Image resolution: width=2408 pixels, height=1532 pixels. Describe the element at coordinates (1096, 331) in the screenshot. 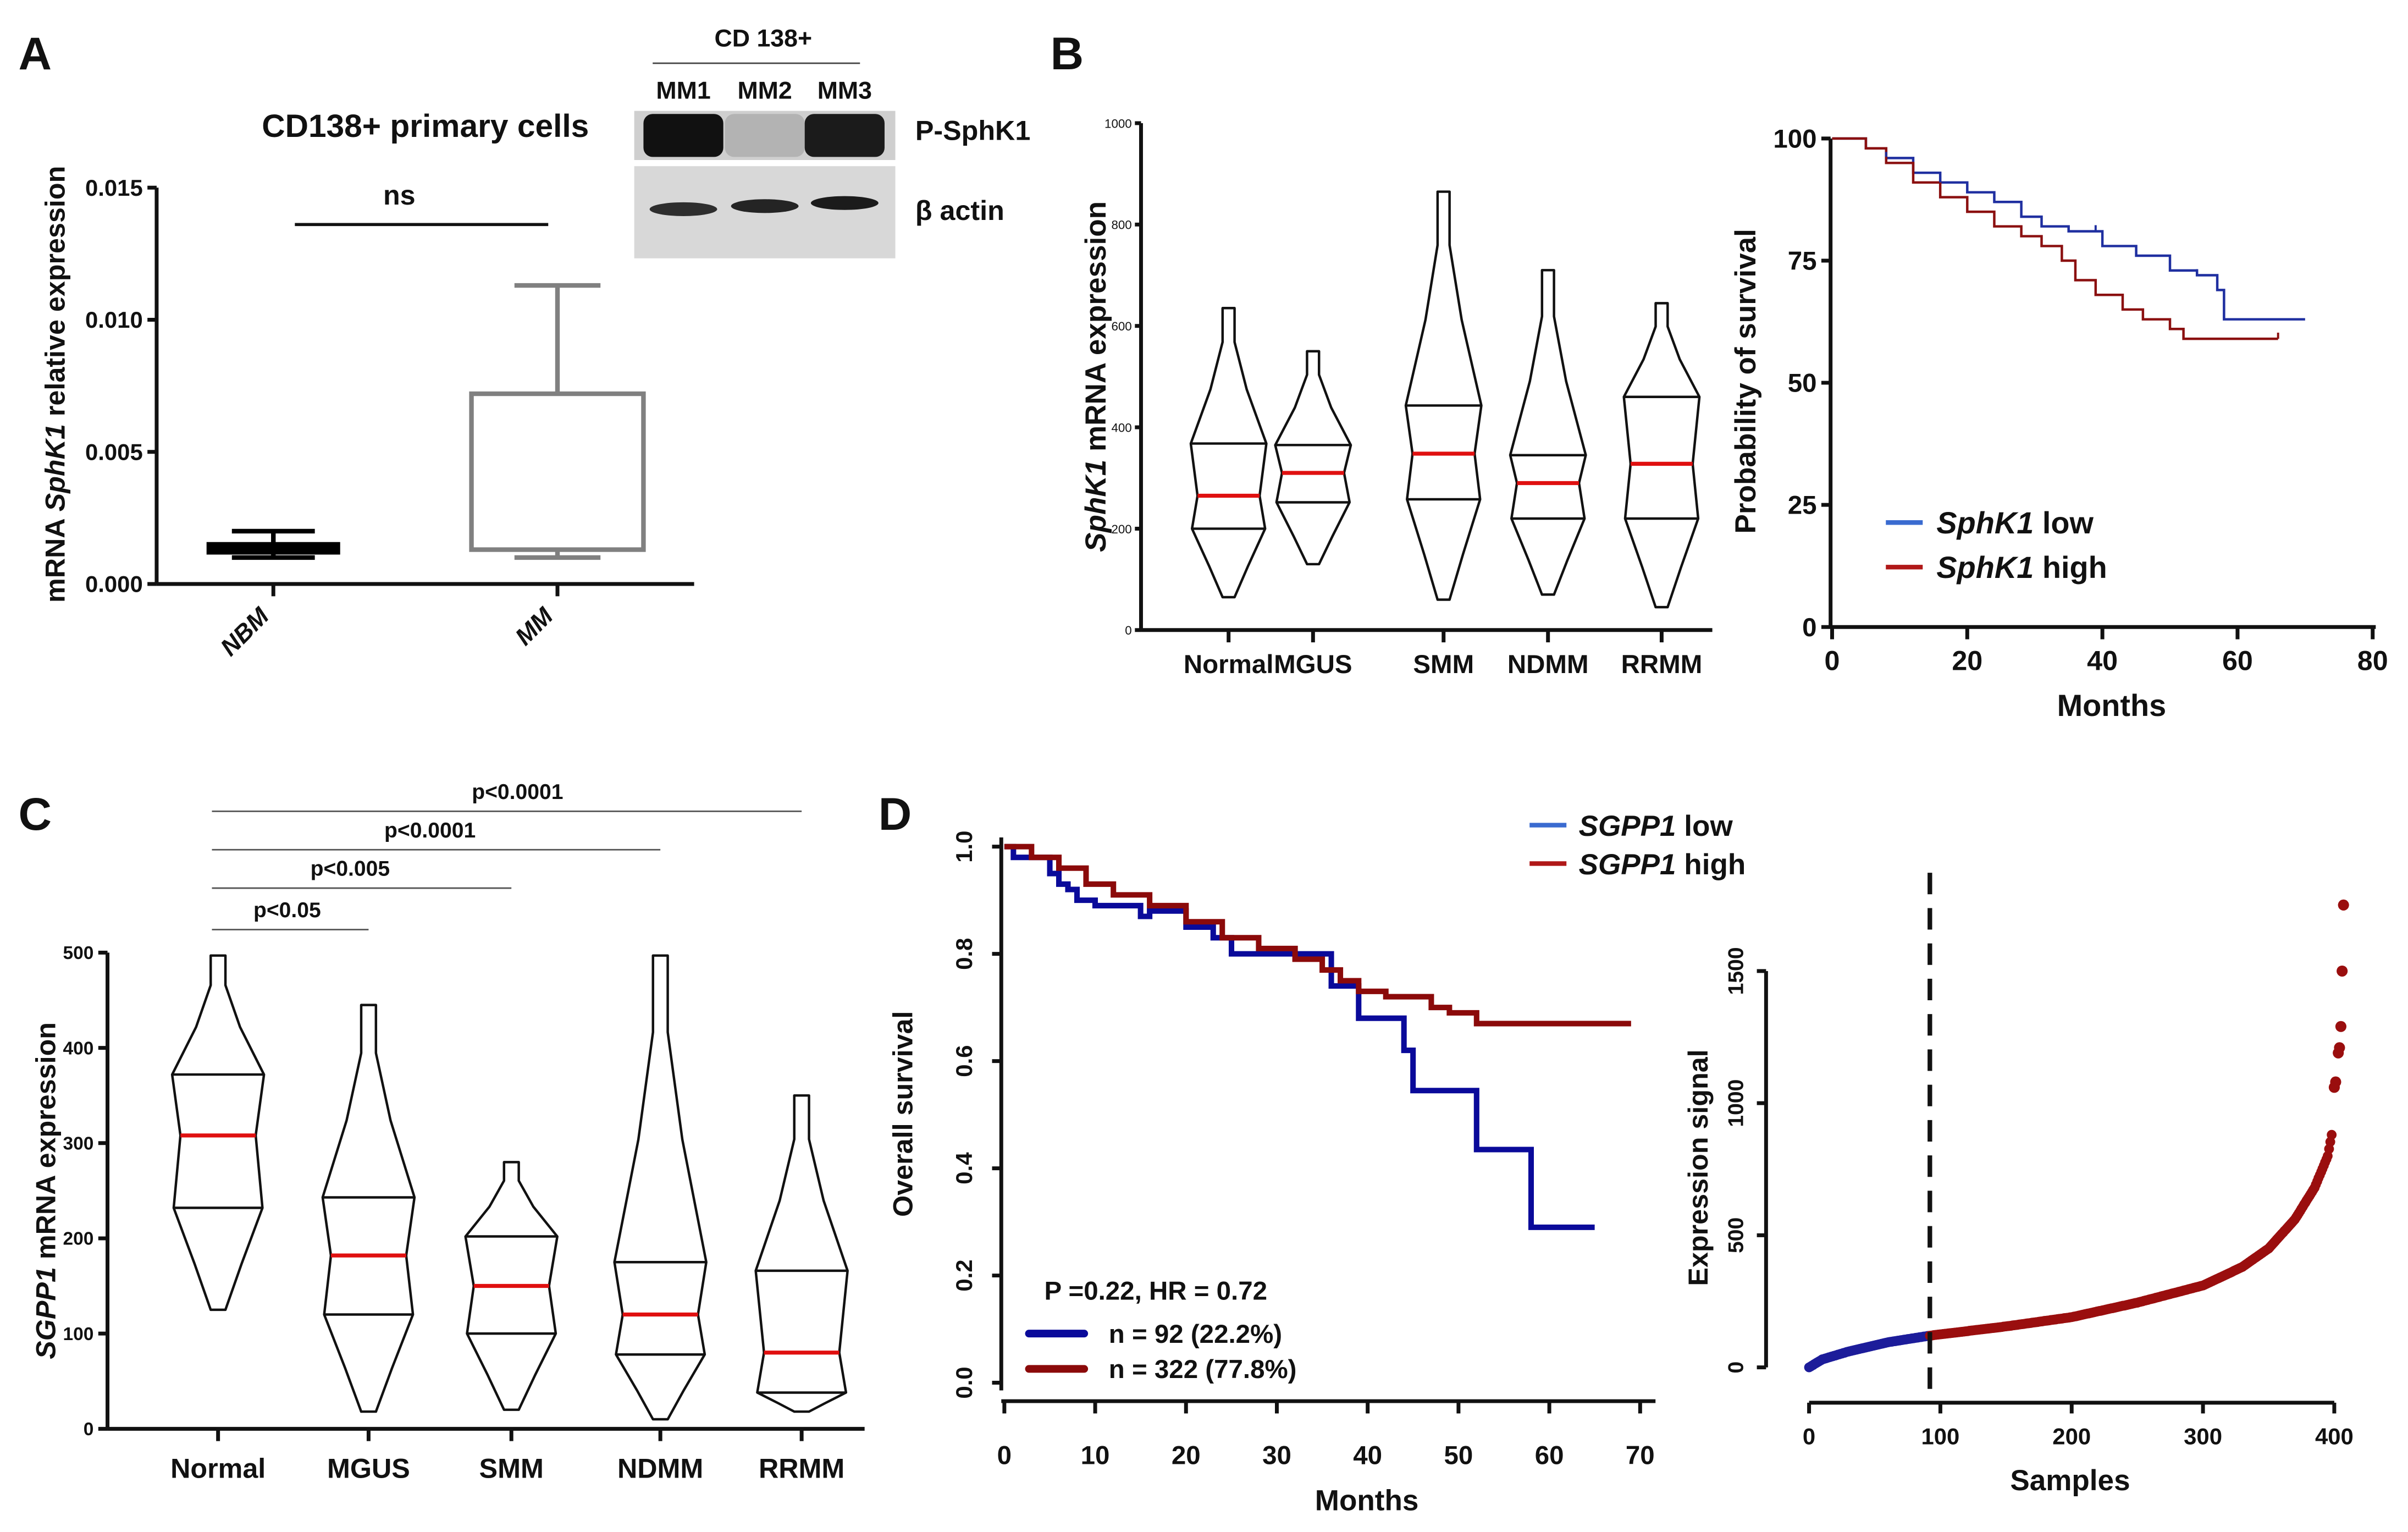

I see `y-label-post: mRNA expression` at that location.